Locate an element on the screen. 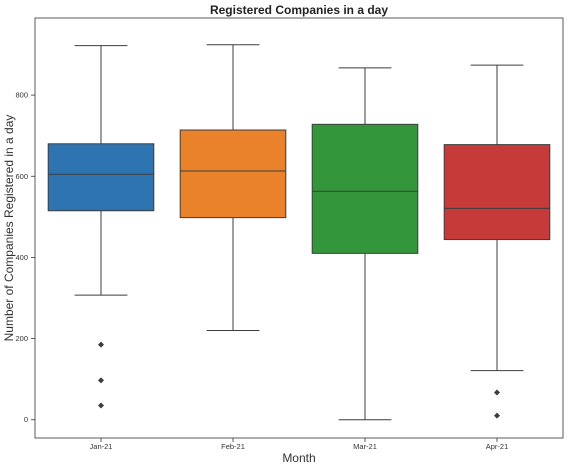 The image size is (568, 469). x-tick-label: Apr-21 is located at coordinates (497, 446).